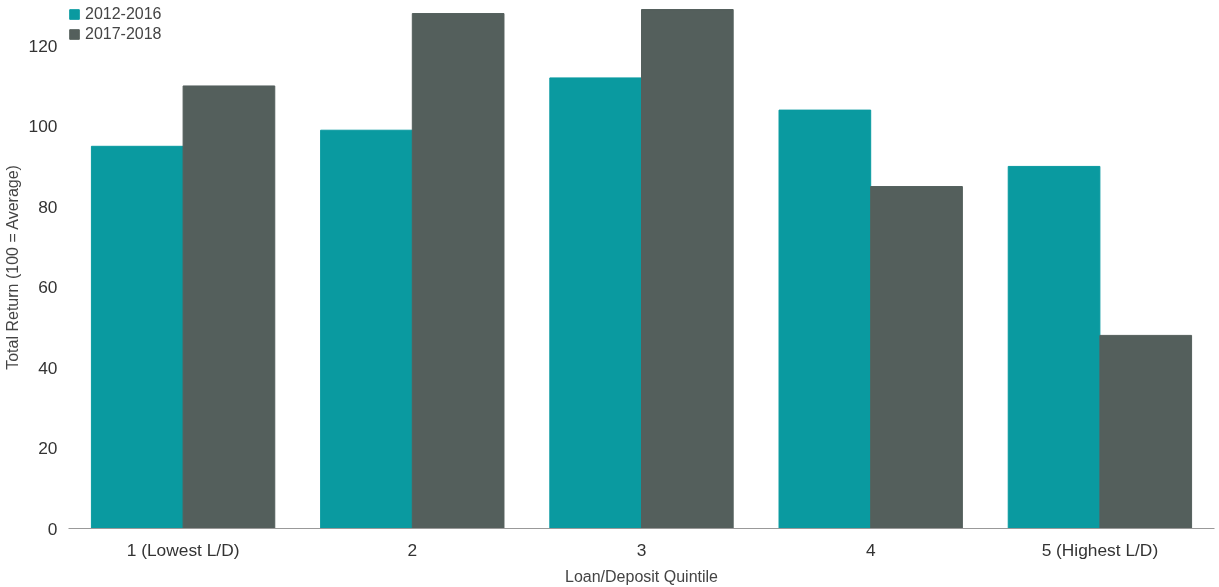  I want to click on x-tick-label: 3, so click(641, 549).